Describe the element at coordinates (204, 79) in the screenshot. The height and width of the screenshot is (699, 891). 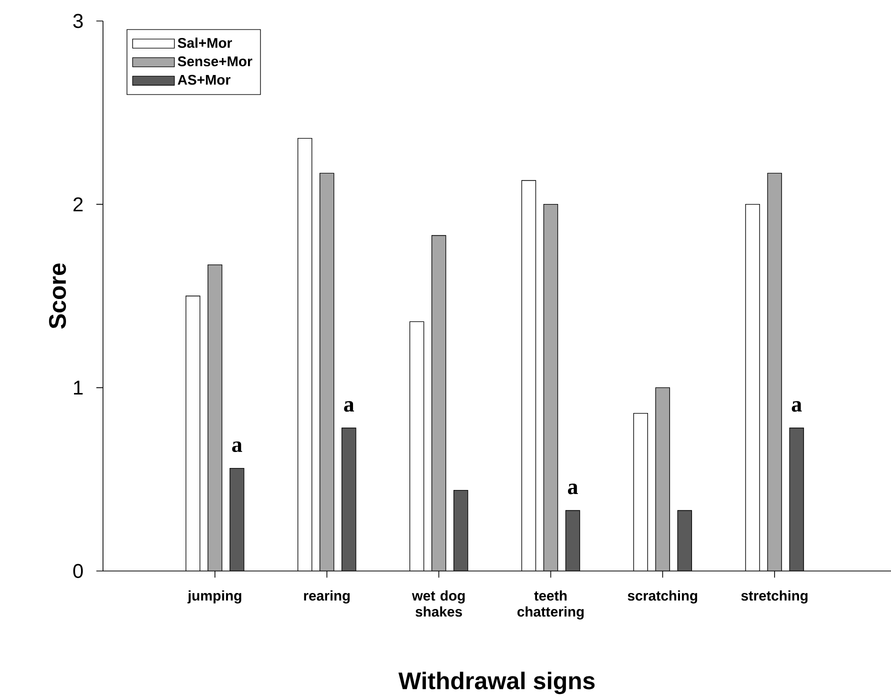
I see `legend-label: AS+Mor` at that location.